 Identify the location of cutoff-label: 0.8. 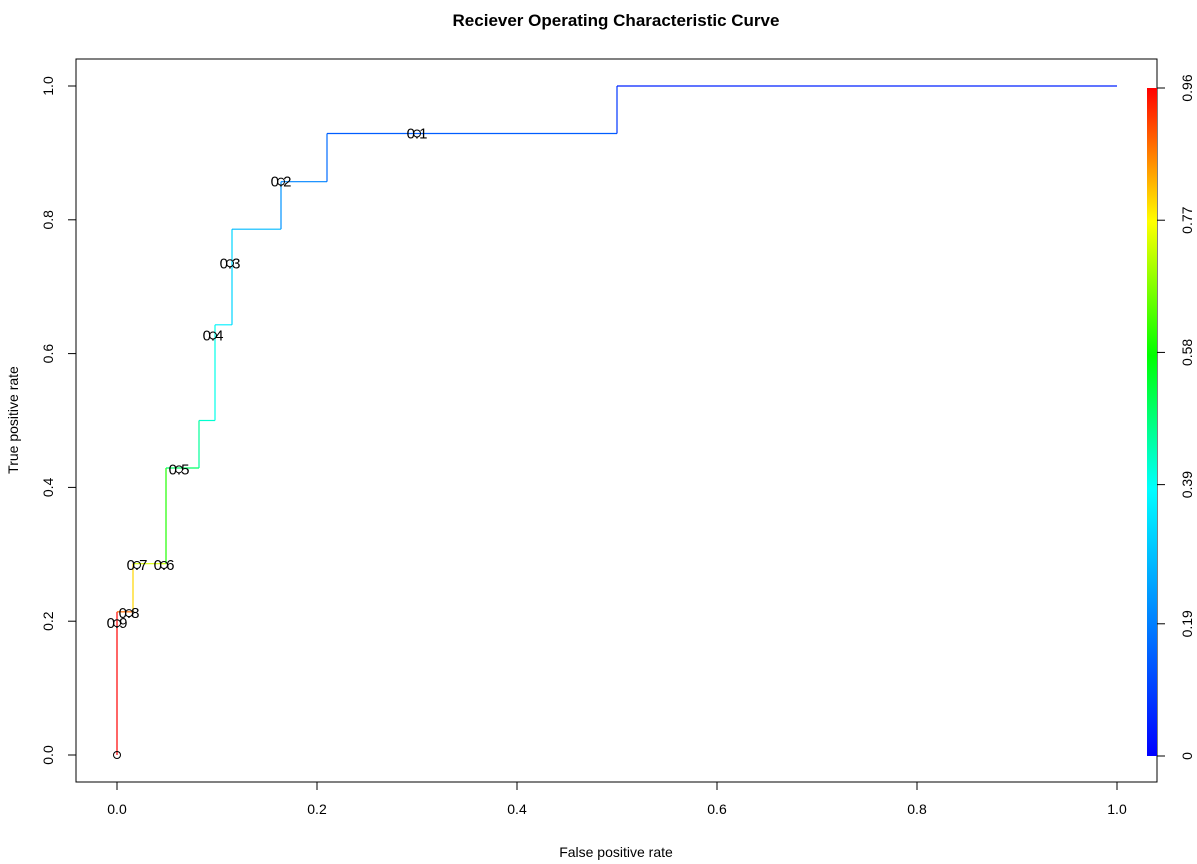
(129, 613).